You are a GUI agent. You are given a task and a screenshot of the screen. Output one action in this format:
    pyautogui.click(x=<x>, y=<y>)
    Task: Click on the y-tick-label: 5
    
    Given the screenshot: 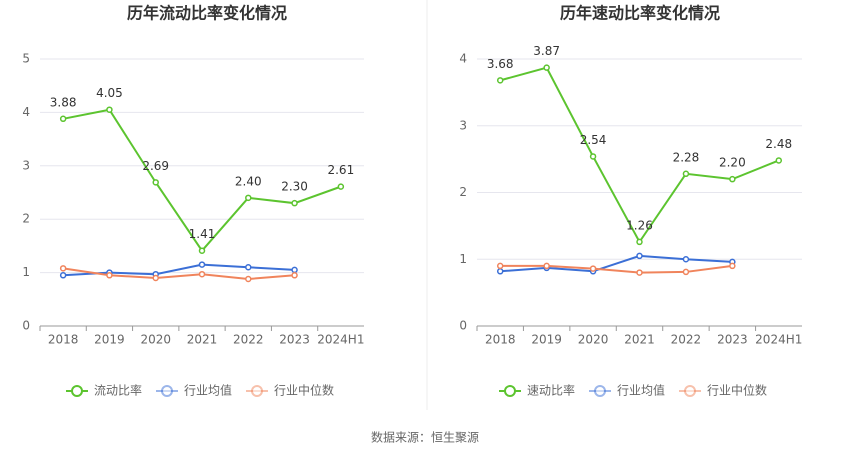 What is the action you would take?
    pyautogui.click(x=26, y=59)
    